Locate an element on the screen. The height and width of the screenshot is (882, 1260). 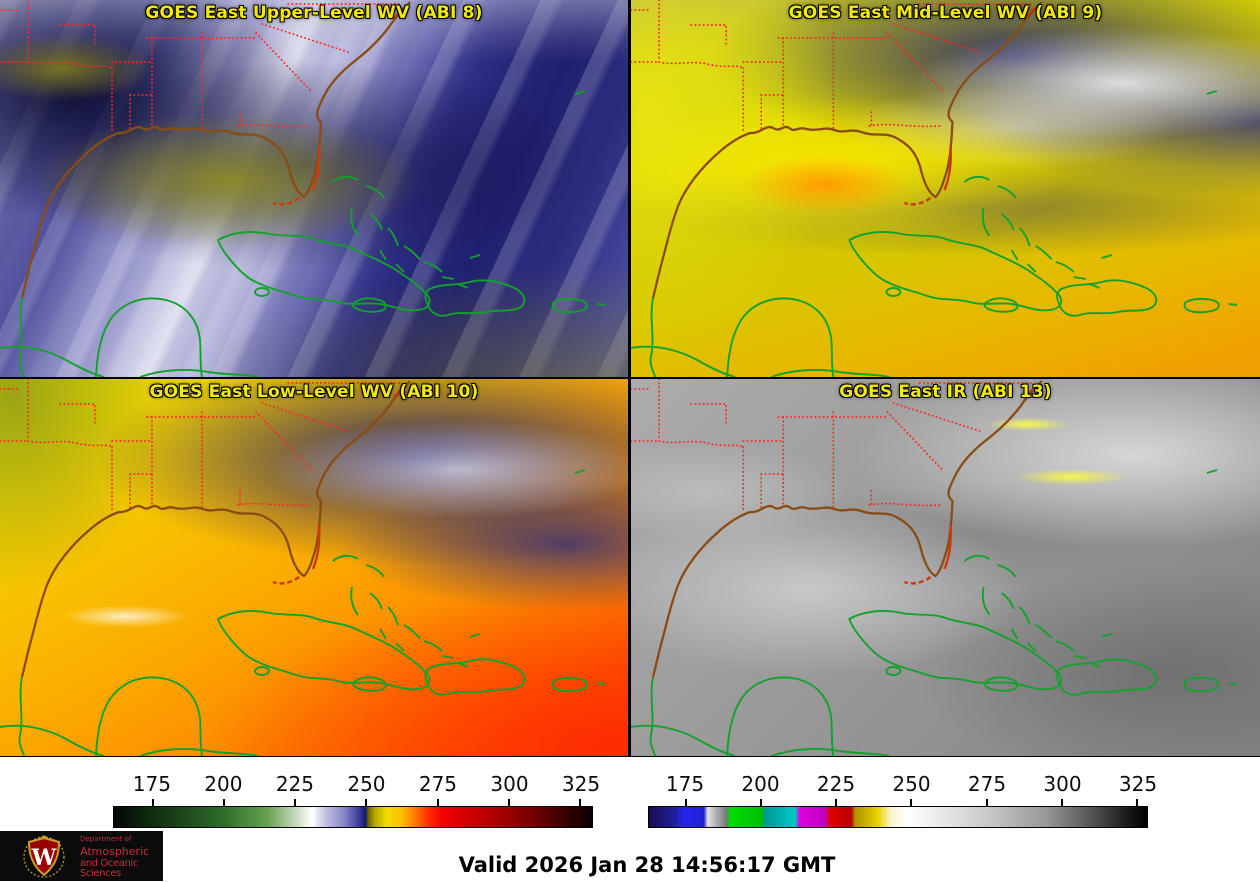
wv-colorbar-labels: 175 200 225 250 275 300 325 is located at coordinates (356, 785).